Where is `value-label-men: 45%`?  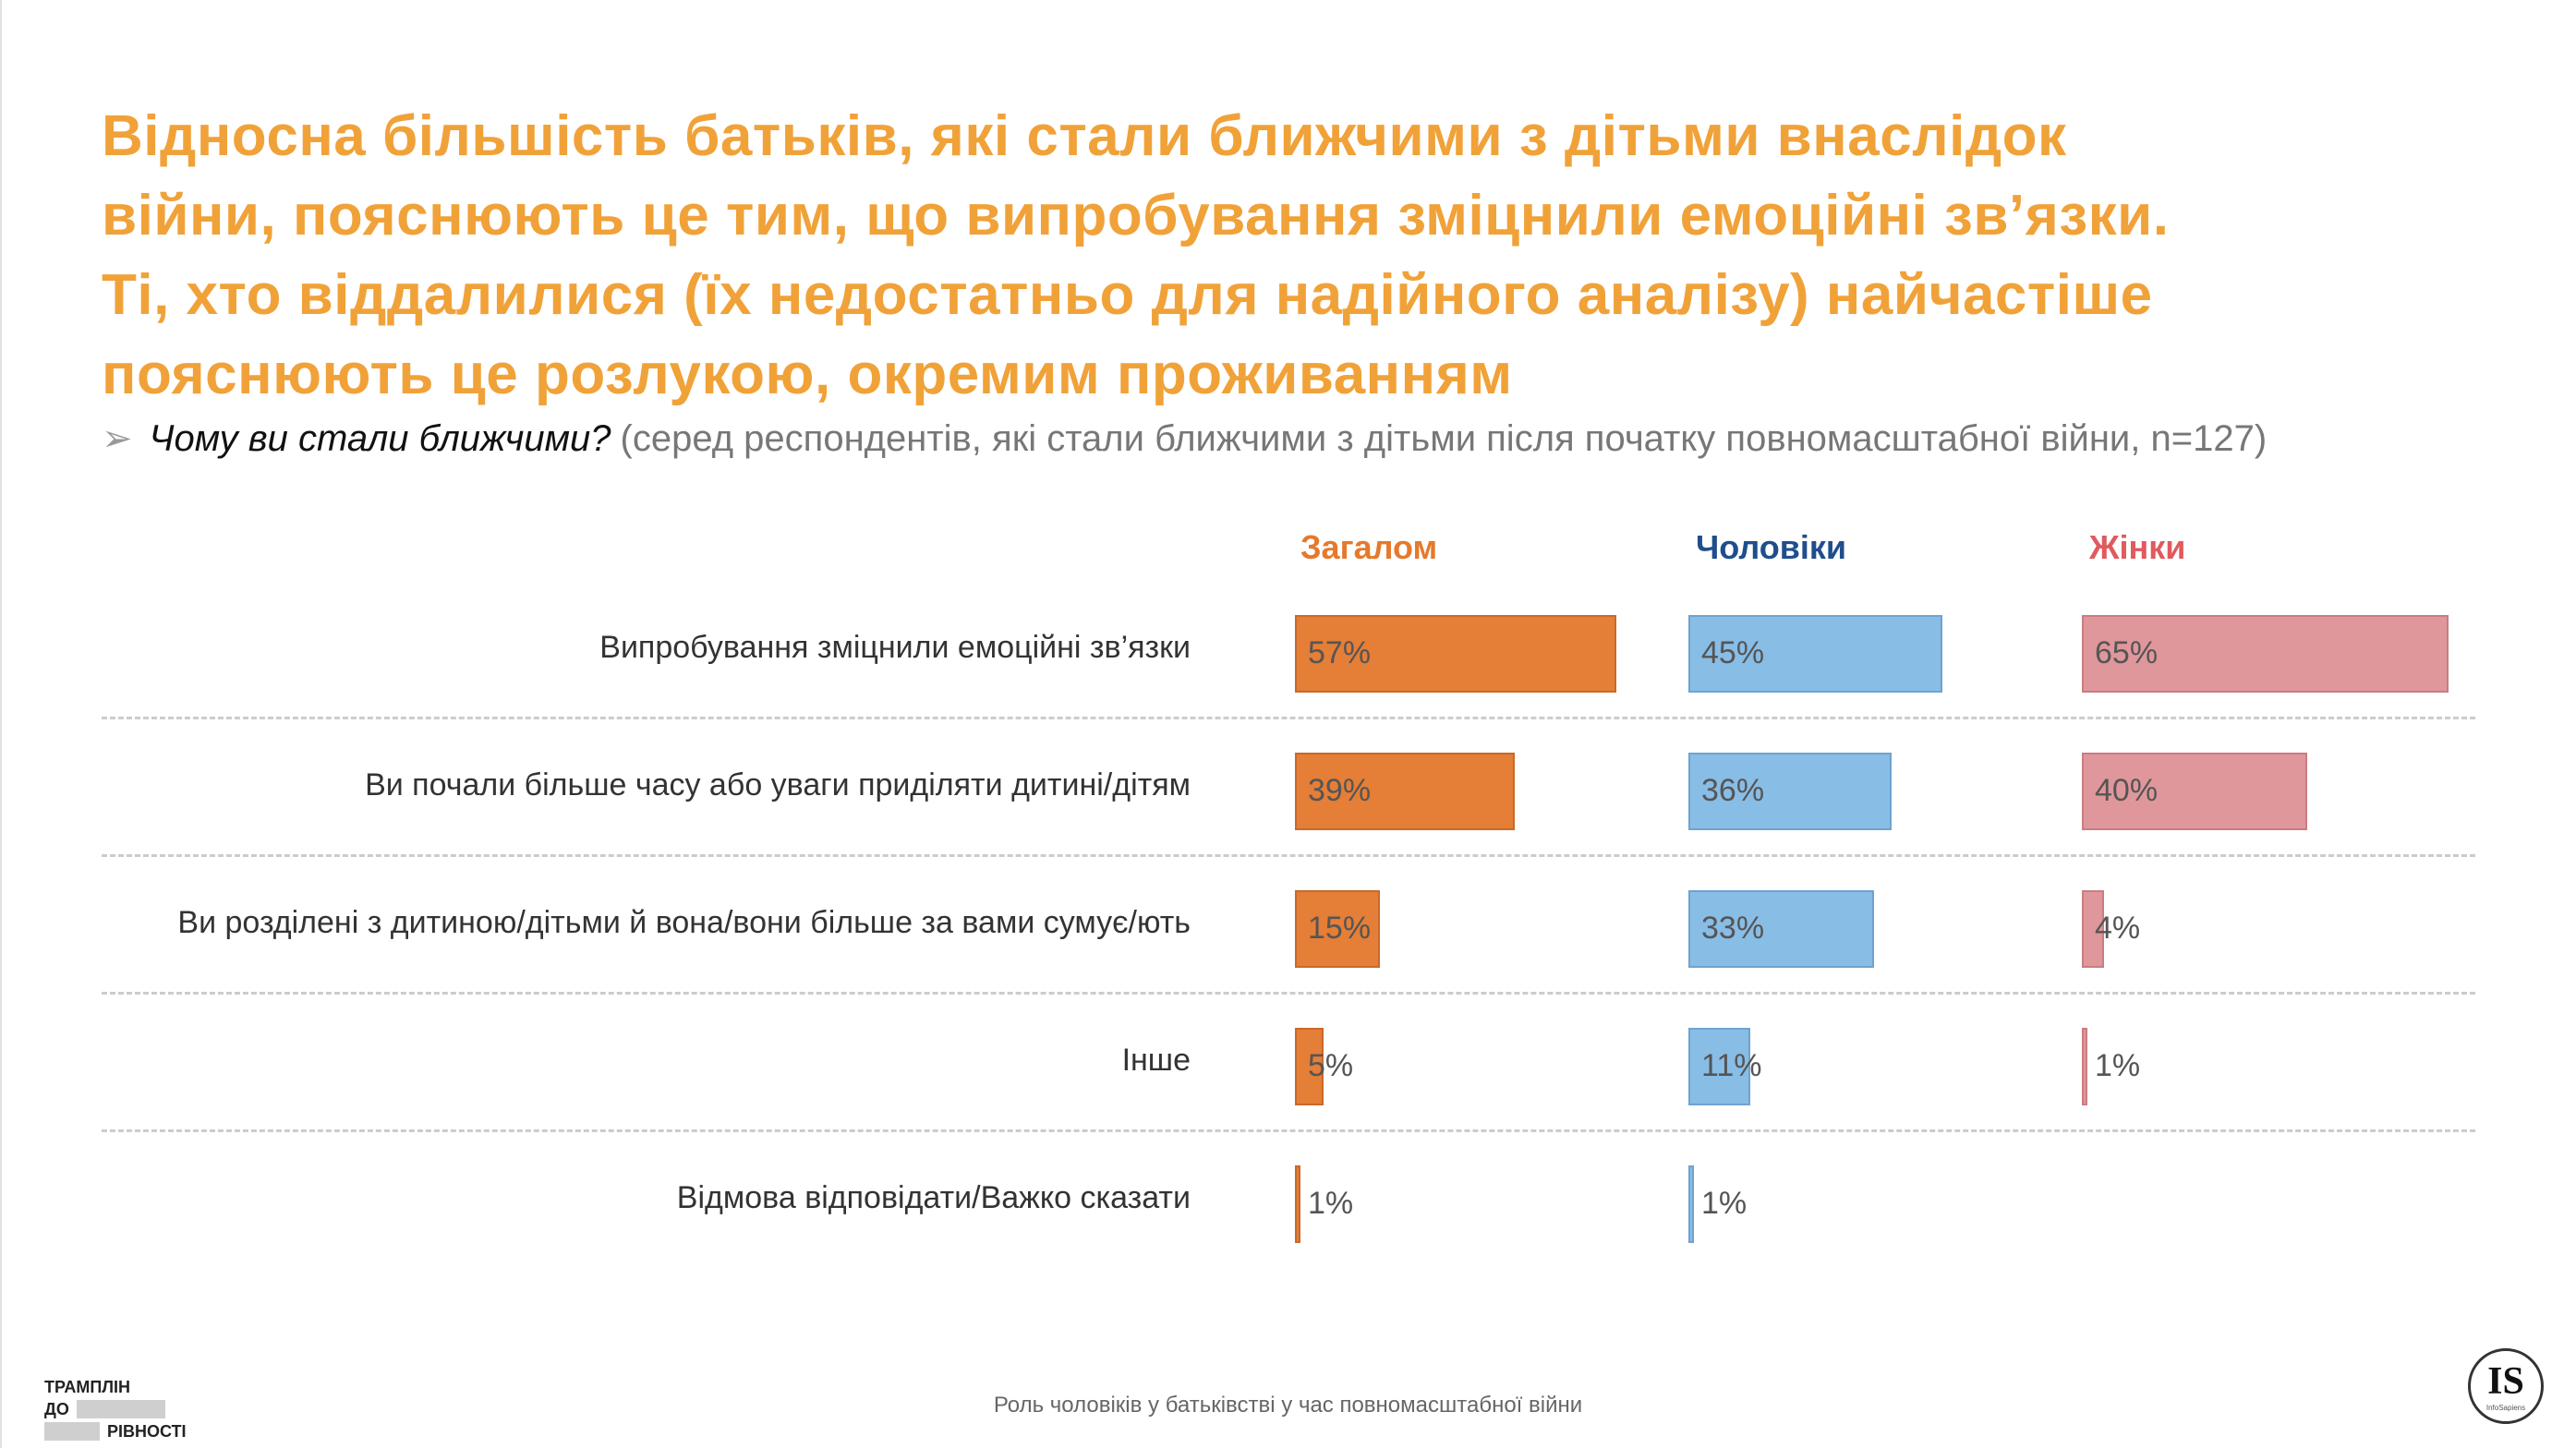 value-label-men: 45% is located at coordinates (1733, 652).